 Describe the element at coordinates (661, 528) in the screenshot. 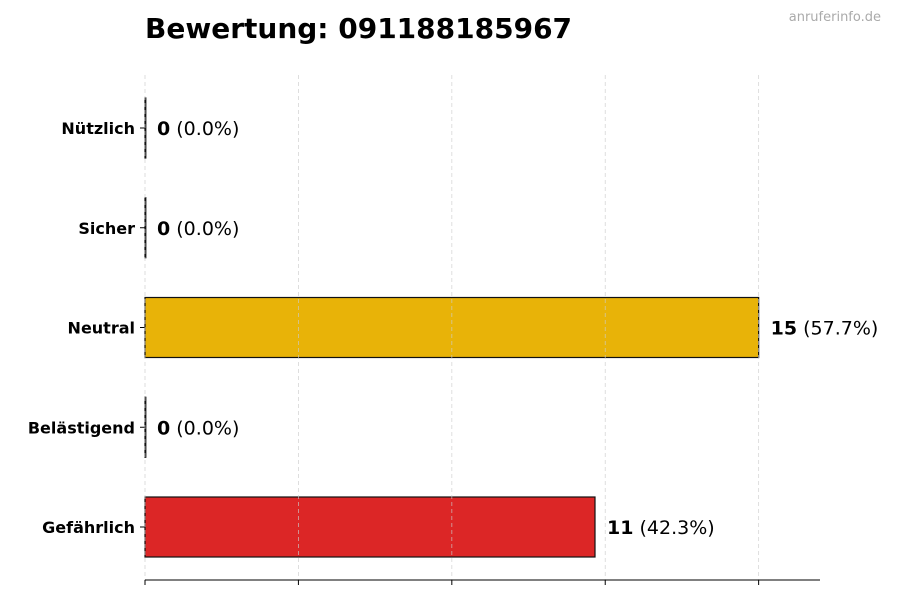

I see `data-label: 11 (42.3%)` at that location.